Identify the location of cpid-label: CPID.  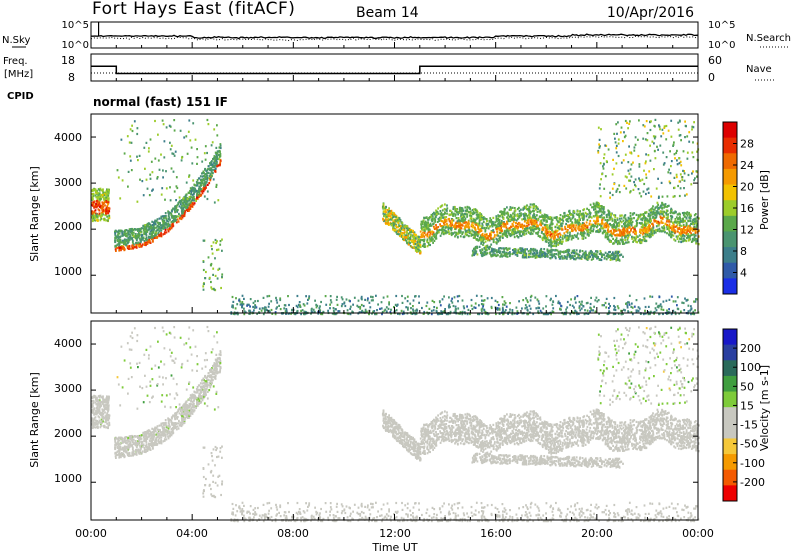
(20, 96).